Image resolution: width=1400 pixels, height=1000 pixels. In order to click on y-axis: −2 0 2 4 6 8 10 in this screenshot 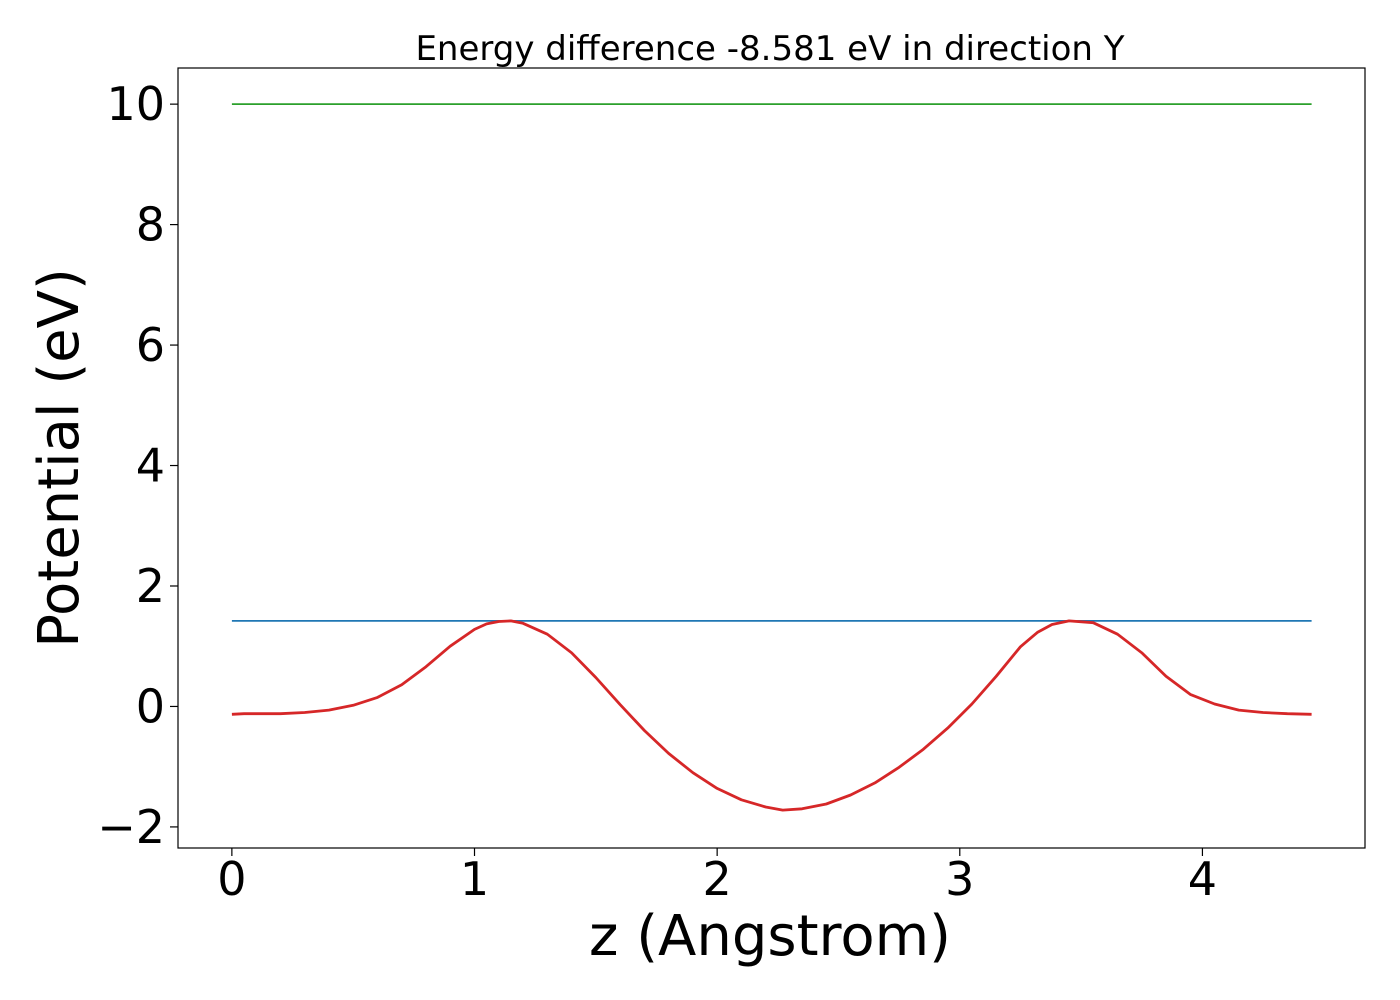, I will do `click(137, 465)`.